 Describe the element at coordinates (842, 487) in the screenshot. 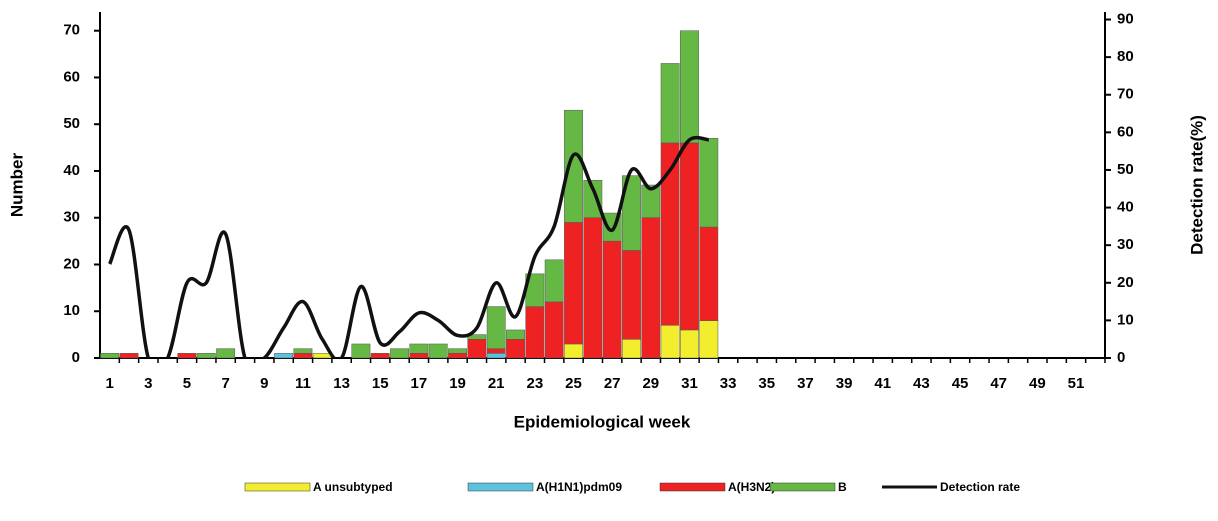

I see `legend-label: B` at that location.